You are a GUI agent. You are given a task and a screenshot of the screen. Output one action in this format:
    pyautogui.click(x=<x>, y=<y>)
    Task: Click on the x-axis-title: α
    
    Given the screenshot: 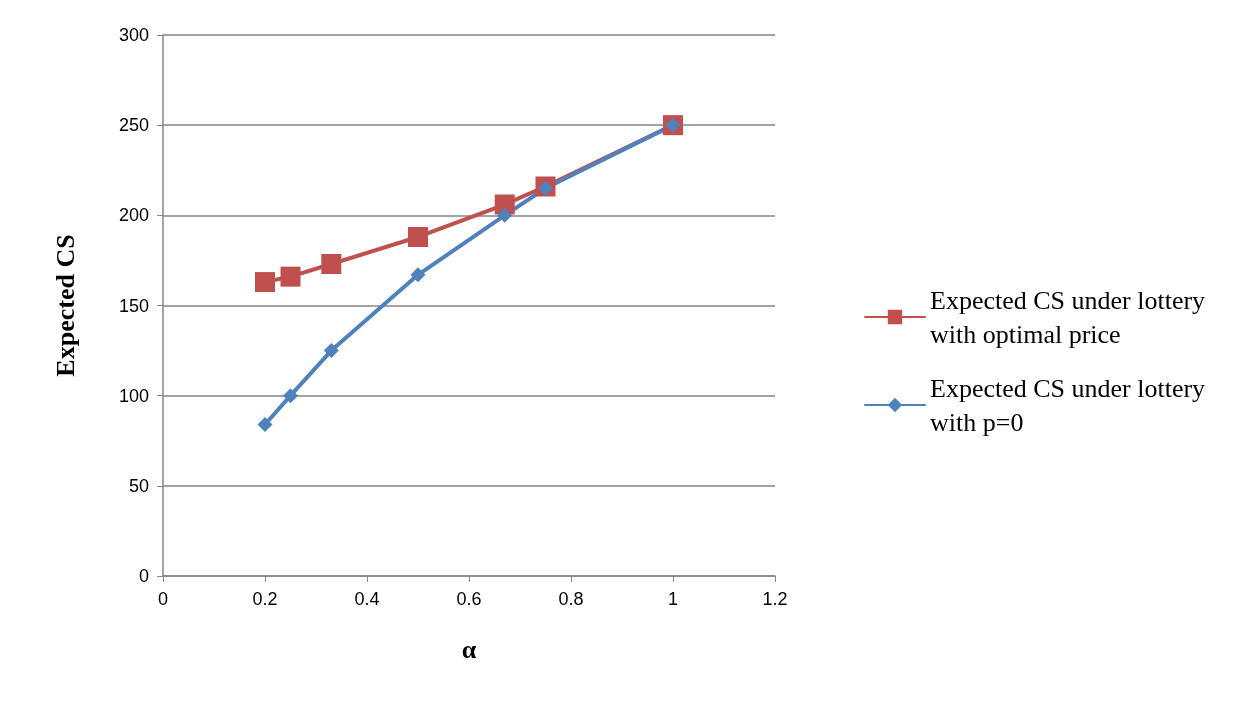 What is the action you would take?
    pyautogui.click(x=469, y=649)
    